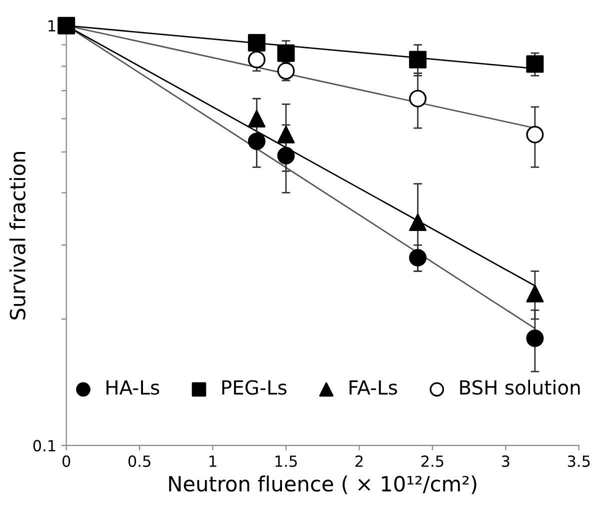  What do you see at coordinates (520, 387) in the screenshot?
I see `legend-label: BSH solution` at bounding box center [520, 387].